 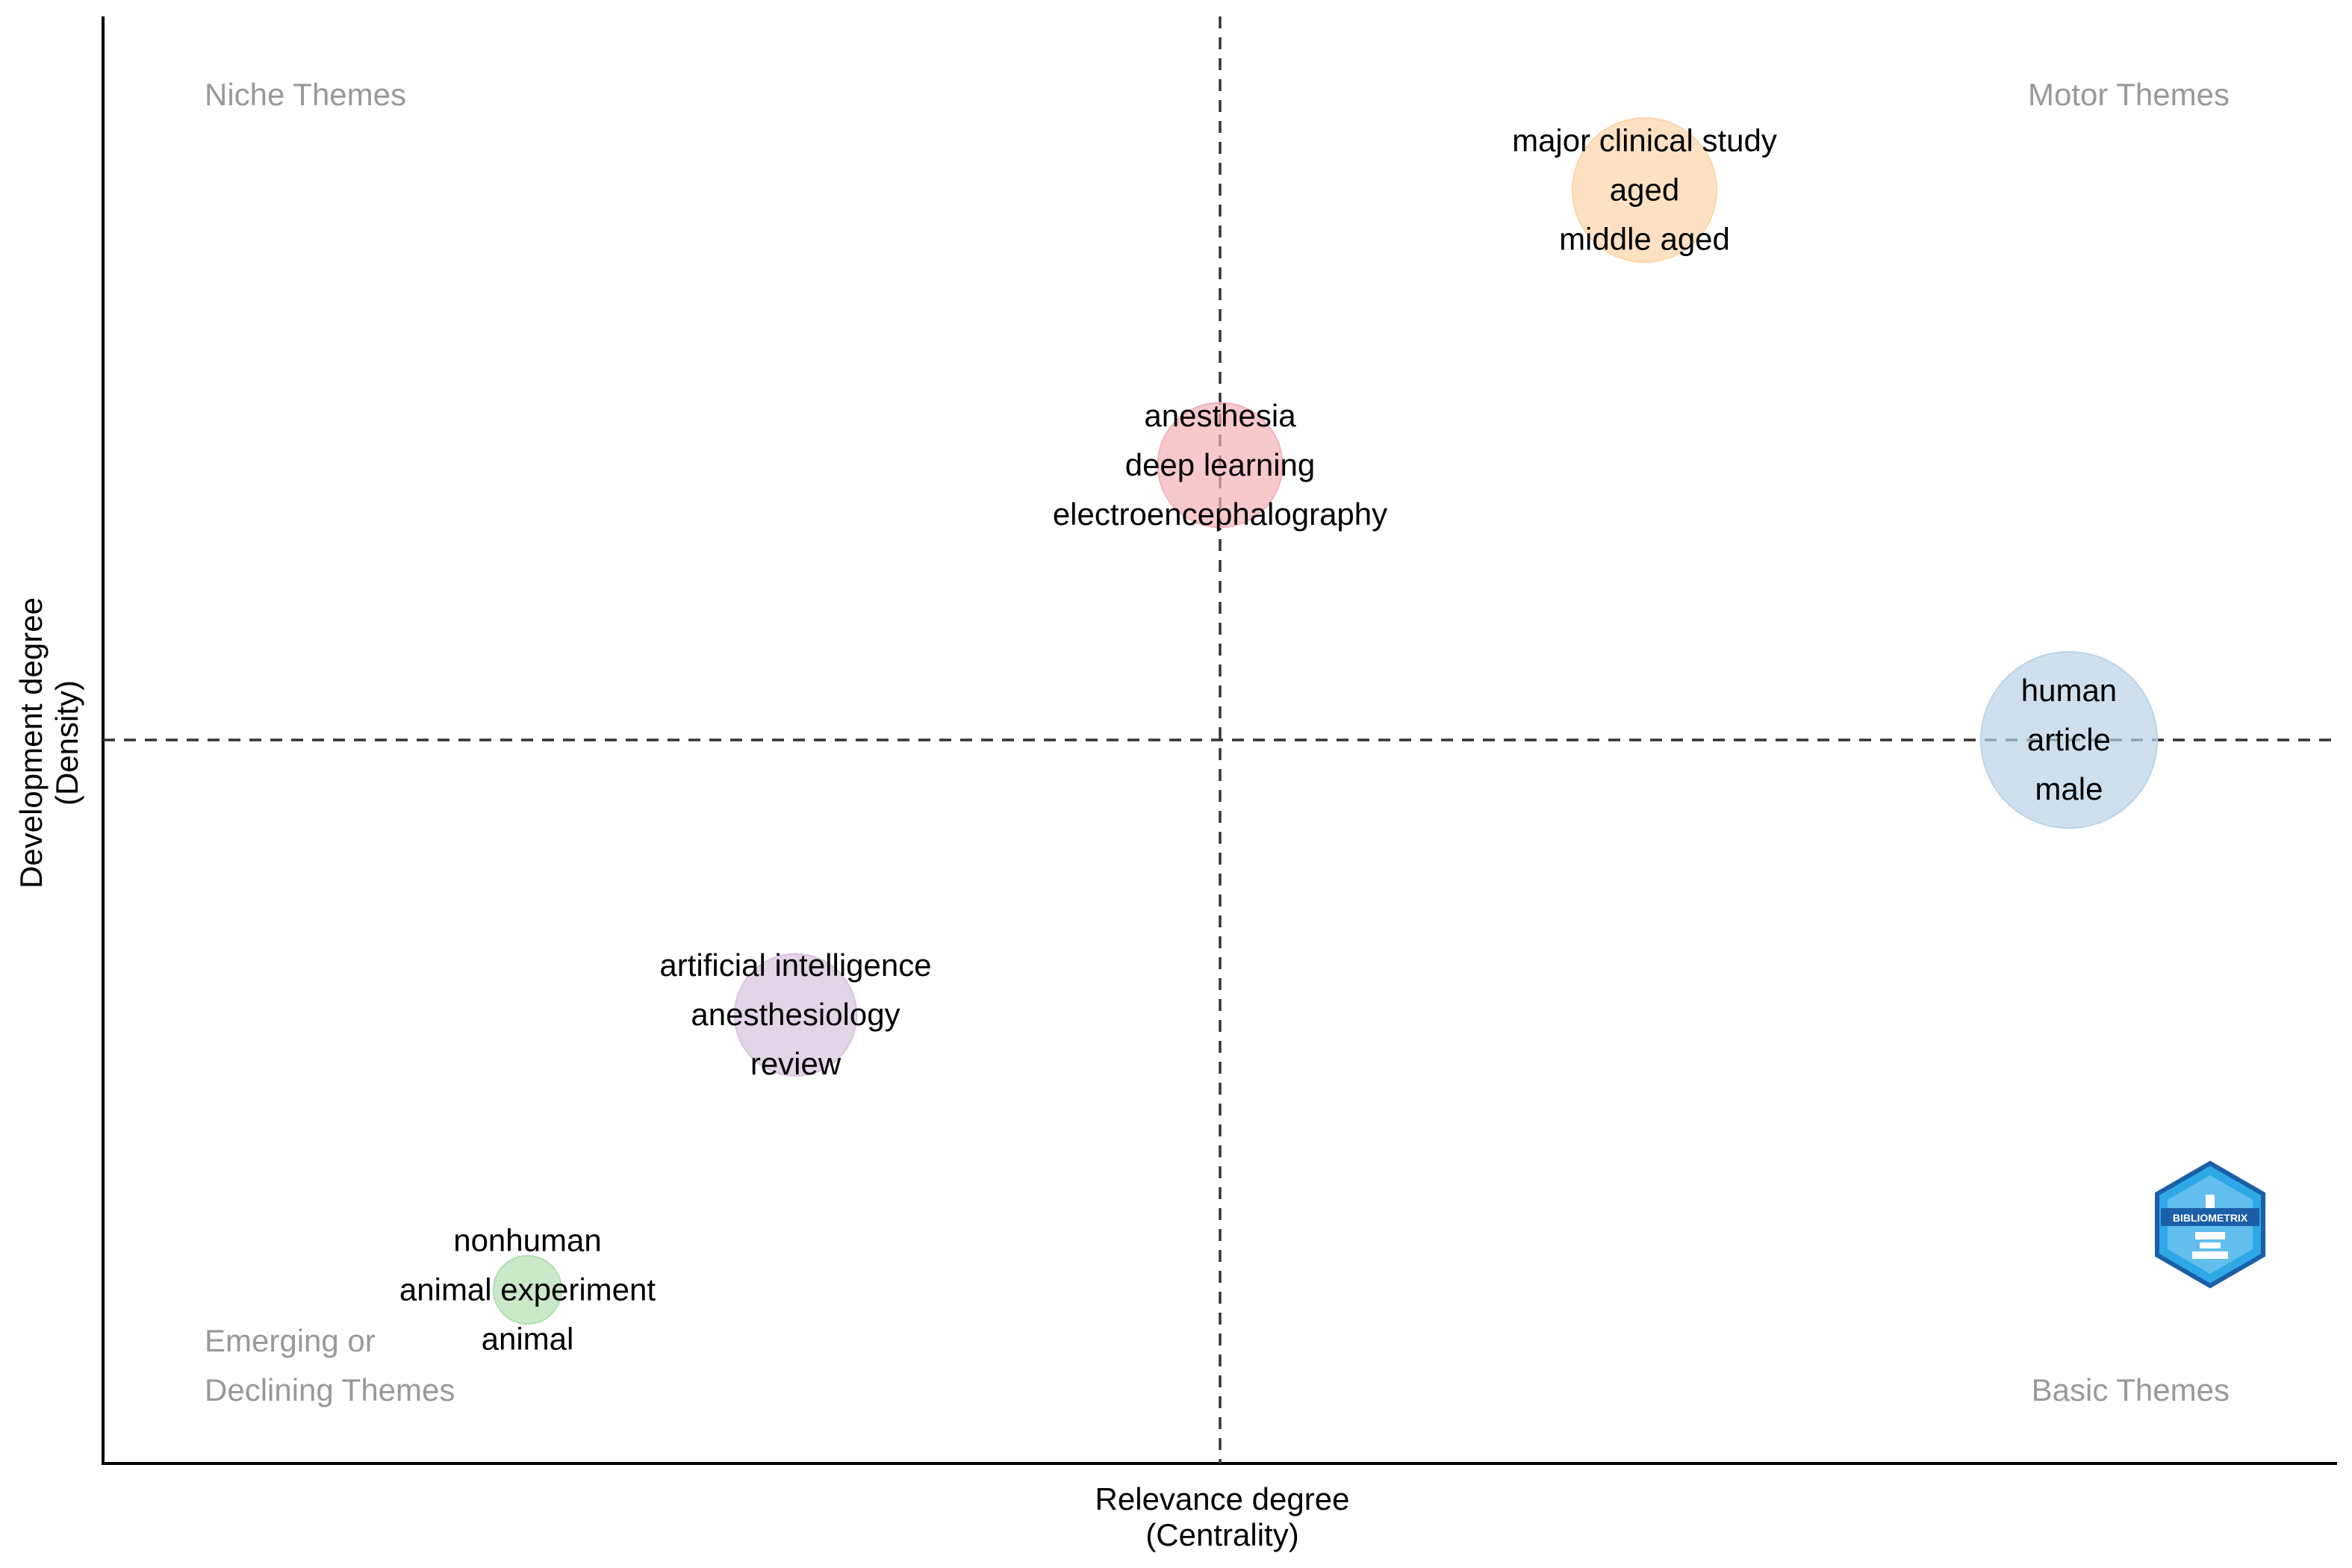 What do you see at coordinates (2069, 788) in the screenshot?
I see `cluster-label: male` at bounding box center [2069, 788].